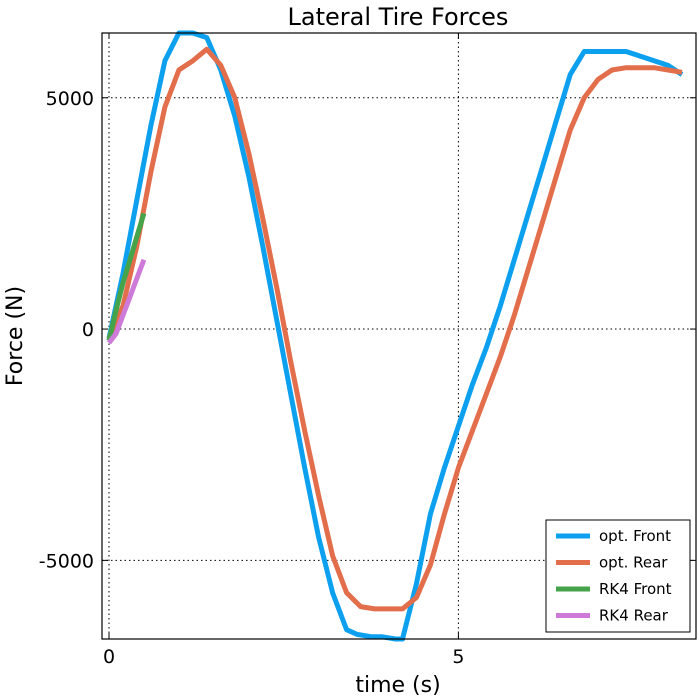 This screenshot has height=700, width=700. What do you see at coordinates (635, 589) in the screenshot?
I see `legend-label-rk4-front: RK4 Front` at bounding box center [635, 589].